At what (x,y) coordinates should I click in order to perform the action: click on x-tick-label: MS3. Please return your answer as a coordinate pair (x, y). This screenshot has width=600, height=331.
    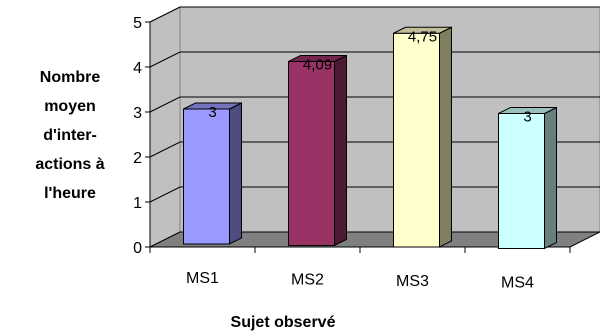
    Looking at the image, I should click on (412, 281).